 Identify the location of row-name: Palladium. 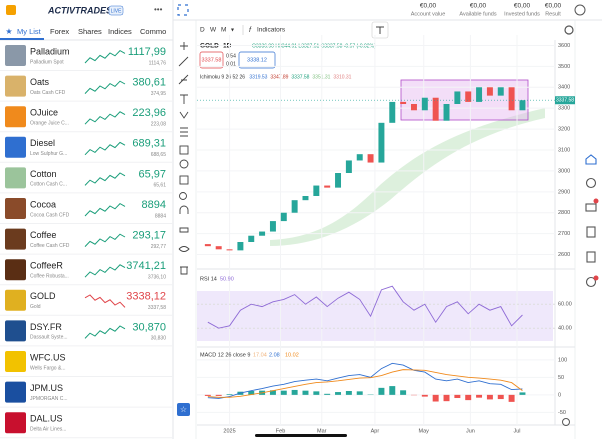
(50, 51).